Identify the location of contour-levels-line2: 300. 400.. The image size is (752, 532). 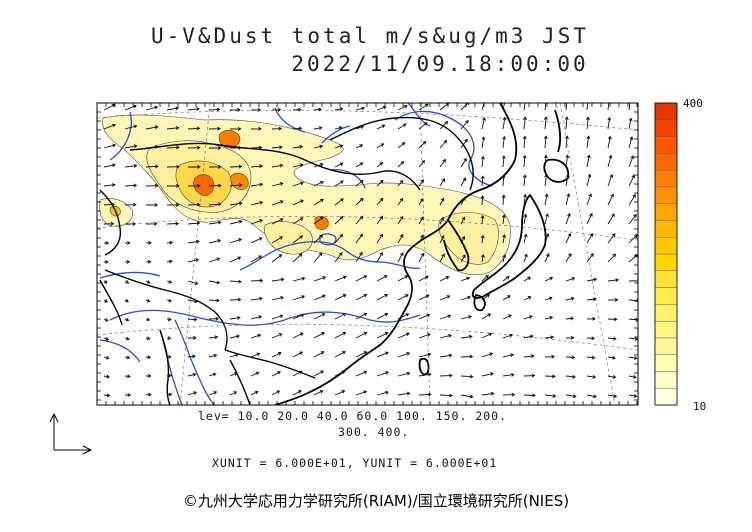
(374, 432).